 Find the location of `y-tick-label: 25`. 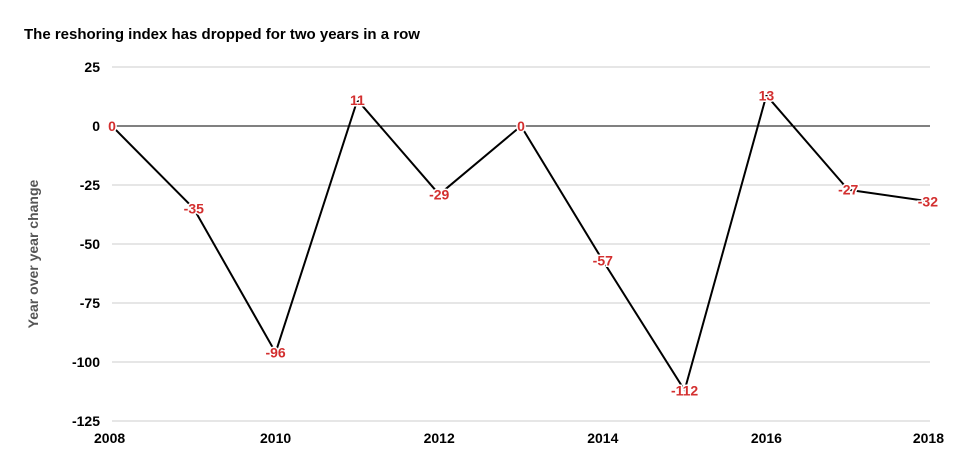

y-tick-label: 25 is located at coordinates (92, 67).